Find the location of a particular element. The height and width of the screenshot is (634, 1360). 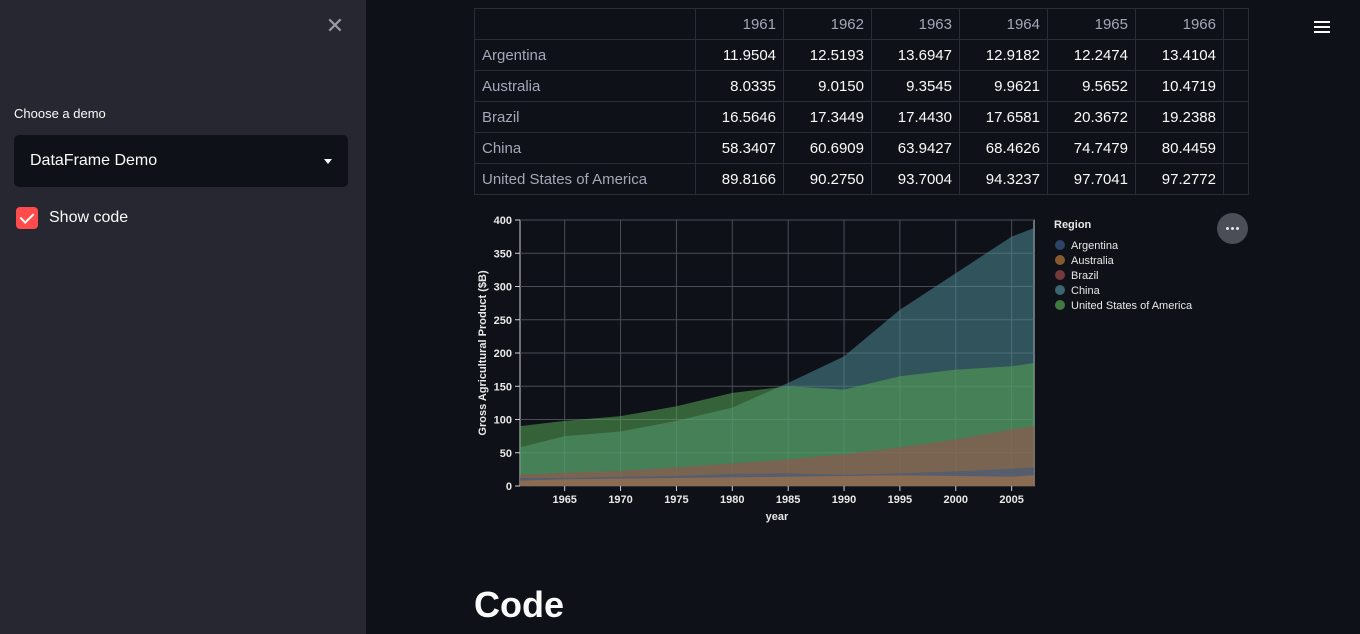

x-tick-label: 1975 is located at coordinates (676, 500).